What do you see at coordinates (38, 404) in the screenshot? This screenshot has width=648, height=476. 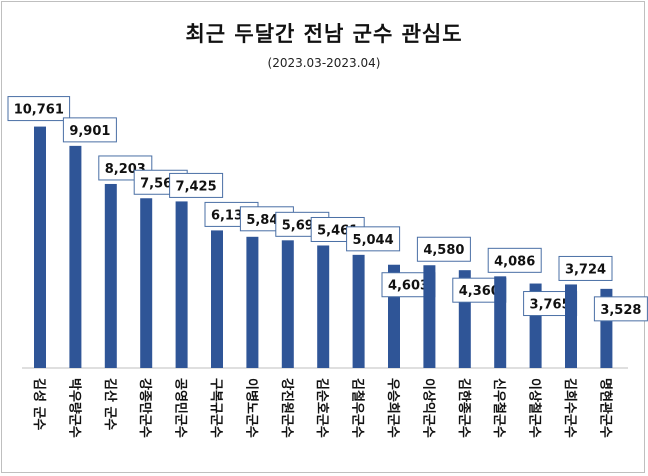 I see `category-label-0: 김성 군수` at bounding box center [38, 404].